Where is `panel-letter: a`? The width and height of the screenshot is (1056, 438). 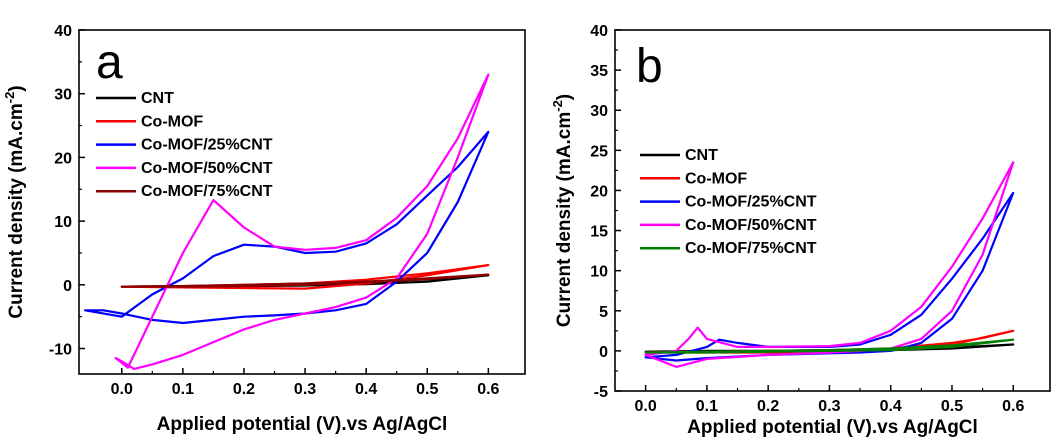 panel-letter: a is located at coordinates (109, 62).